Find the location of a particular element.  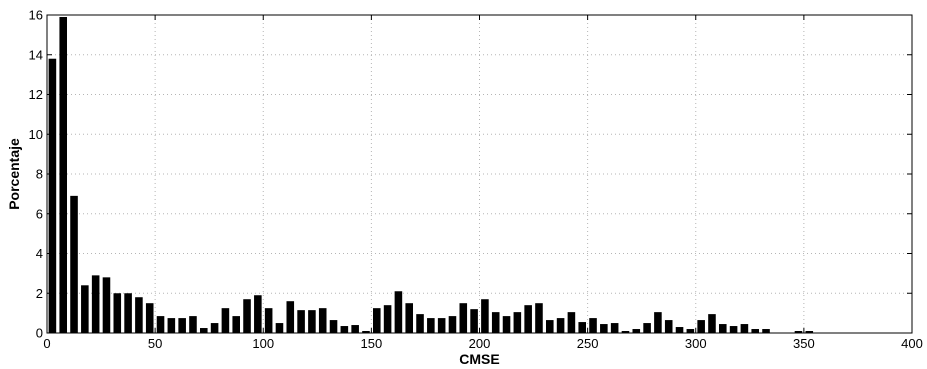

x-axis-label: CMSE is located at coordinates (479, 359).